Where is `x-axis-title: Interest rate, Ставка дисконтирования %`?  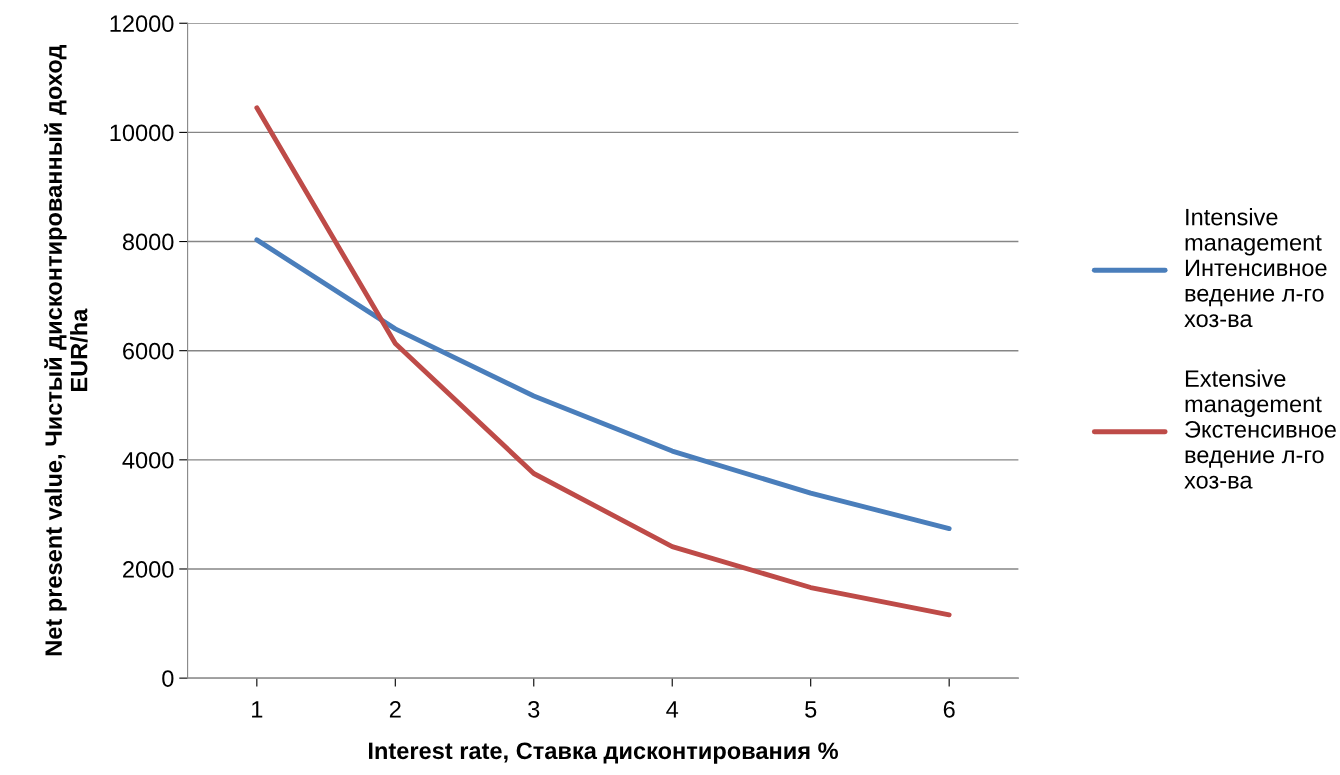 x-axis-title: Interest rate, Ставка дисконтирования % is located at coordinates (603, 753).